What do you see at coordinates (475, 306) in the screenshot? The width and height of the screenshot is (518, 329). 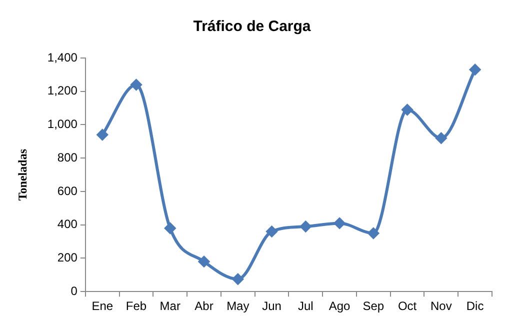 I see `x-tick-label: Dic` at bounding box center [475, 306].